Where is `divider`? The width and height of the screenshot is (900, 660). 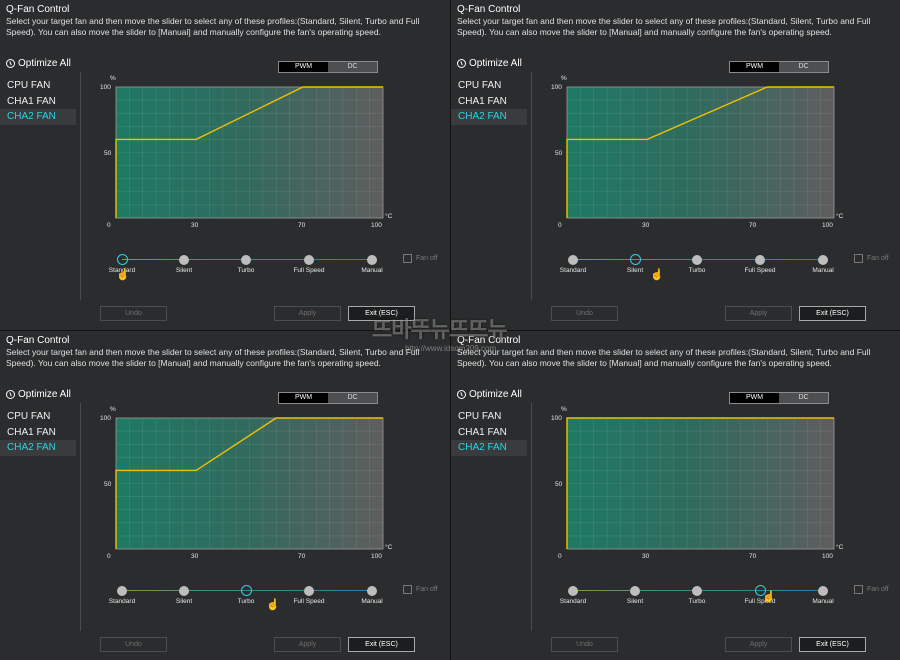 divider is located at coordinates (80, 517).